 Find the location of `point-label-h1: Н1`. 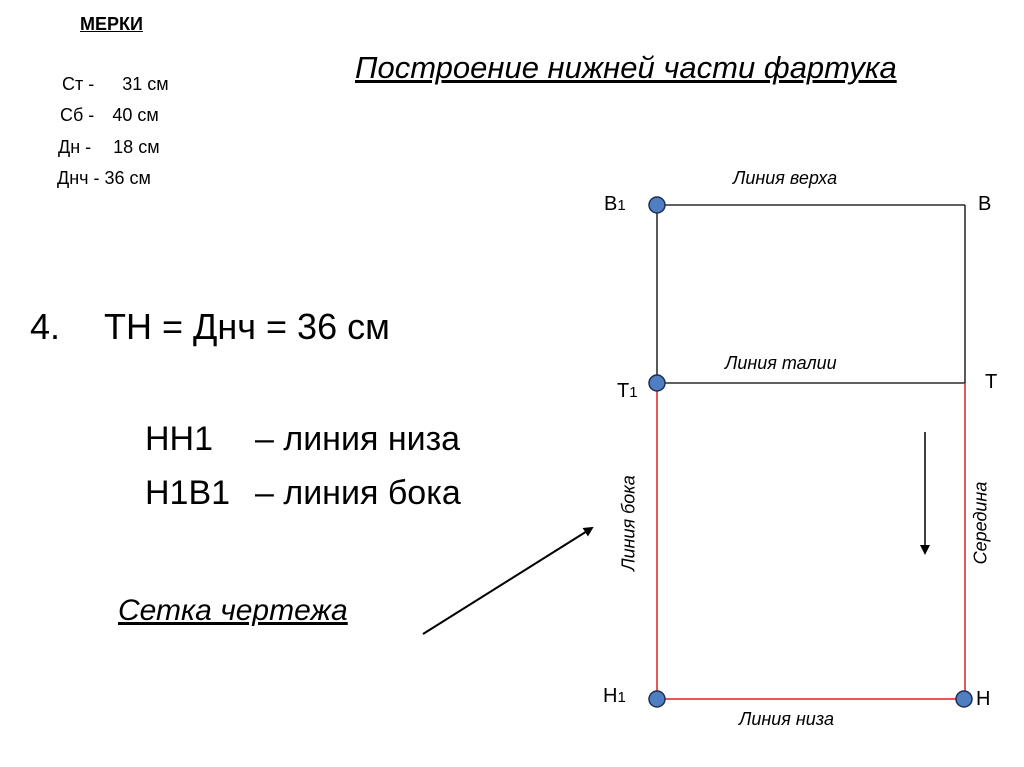

point-label-h1: Н1 is located at coordinates (614, 696).